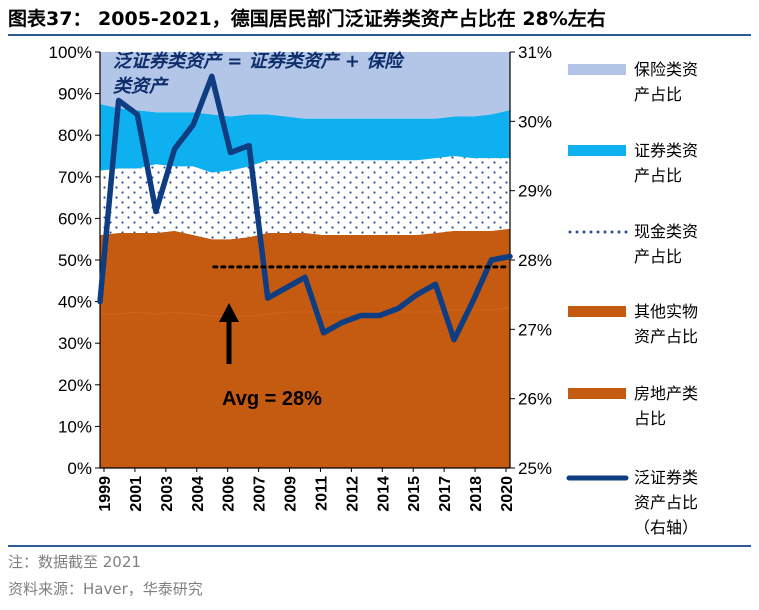 The image size is (759, 610). What do you see at coordinates (75, 135) in the screenshot?
I see `left-tick-label: 80%` at bounding box center [75, 135].